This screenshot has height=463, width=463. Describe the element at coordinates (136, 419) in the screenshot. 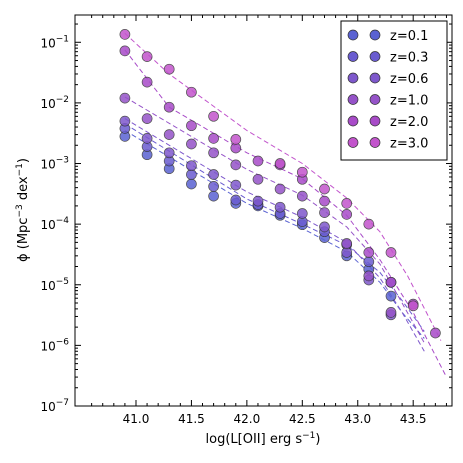

I see `x-tick-label: 41.0` at that location.